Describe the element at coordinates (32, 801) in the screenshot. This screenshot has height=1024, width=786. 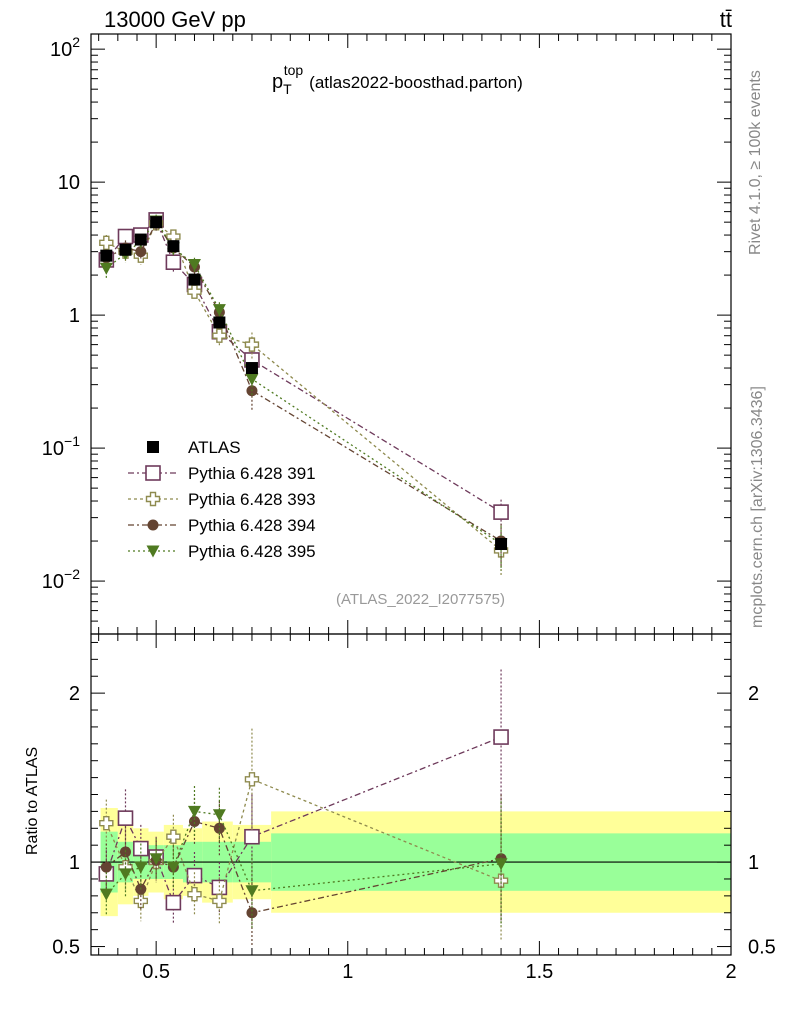
I see `ratio-axis-label: Ratio to ATLAS` at that location.